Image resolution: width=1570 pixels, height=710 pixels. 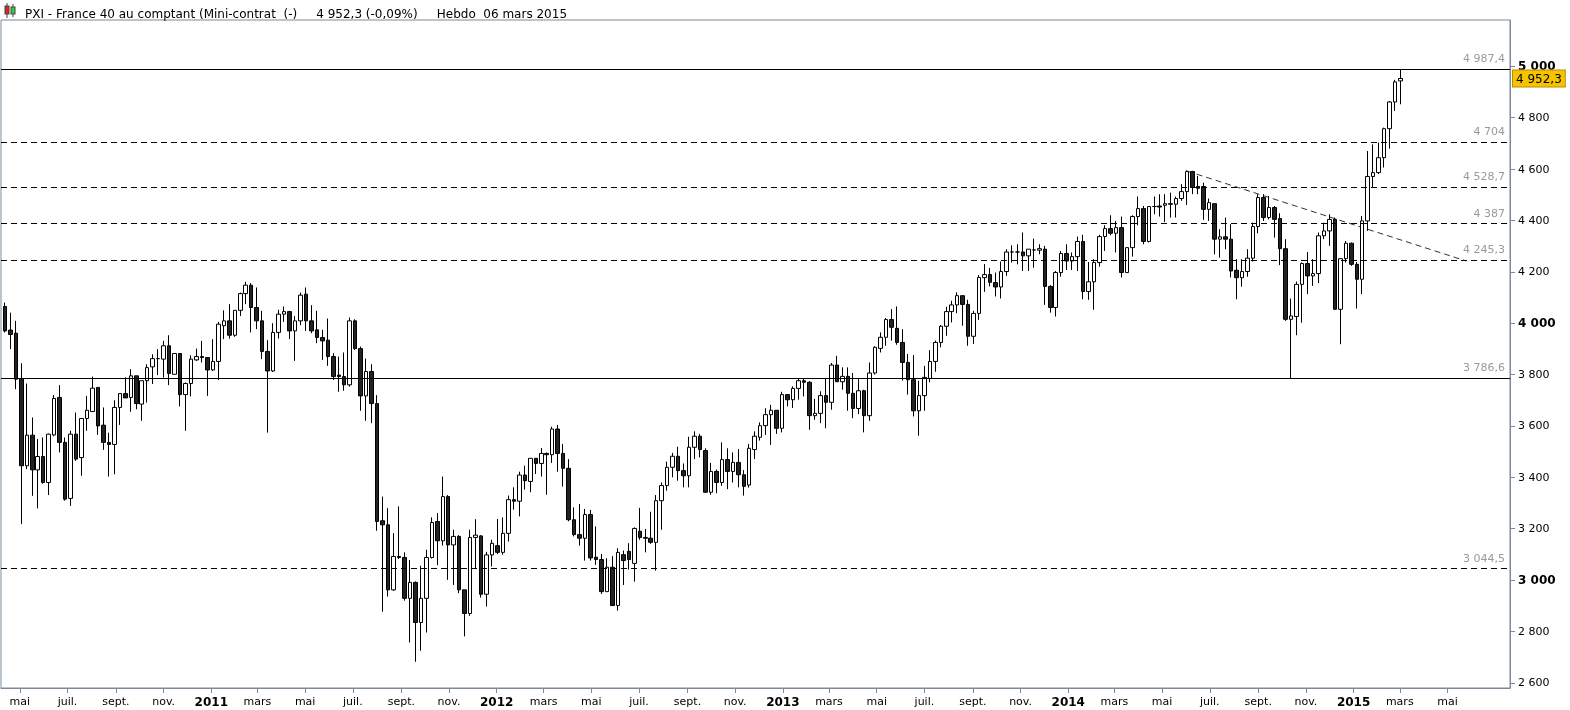 What do you see at coordinates (1534, 631) in the screenshot?
I see `y-tick-label: 2 800` at bounding box center [1534, 631].